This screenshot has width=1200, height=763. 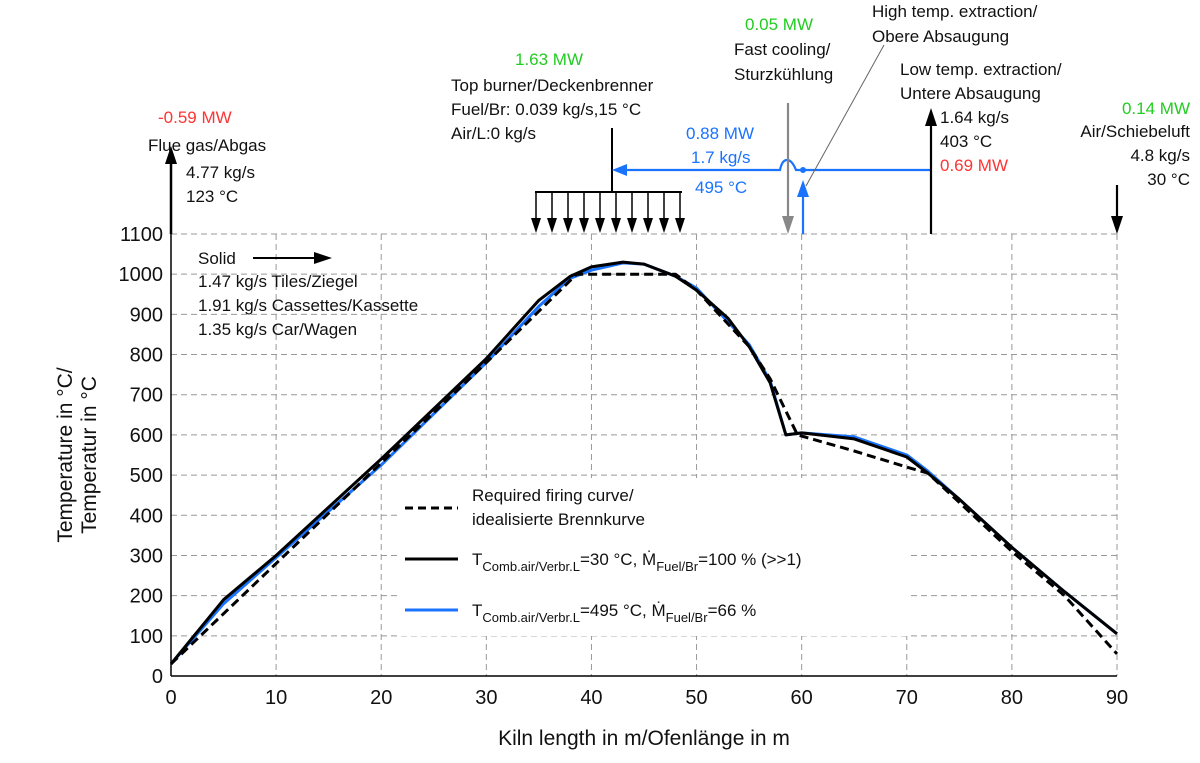 I want to click on low-extraction-temp: 403 °C, so click(x=966, y=141).